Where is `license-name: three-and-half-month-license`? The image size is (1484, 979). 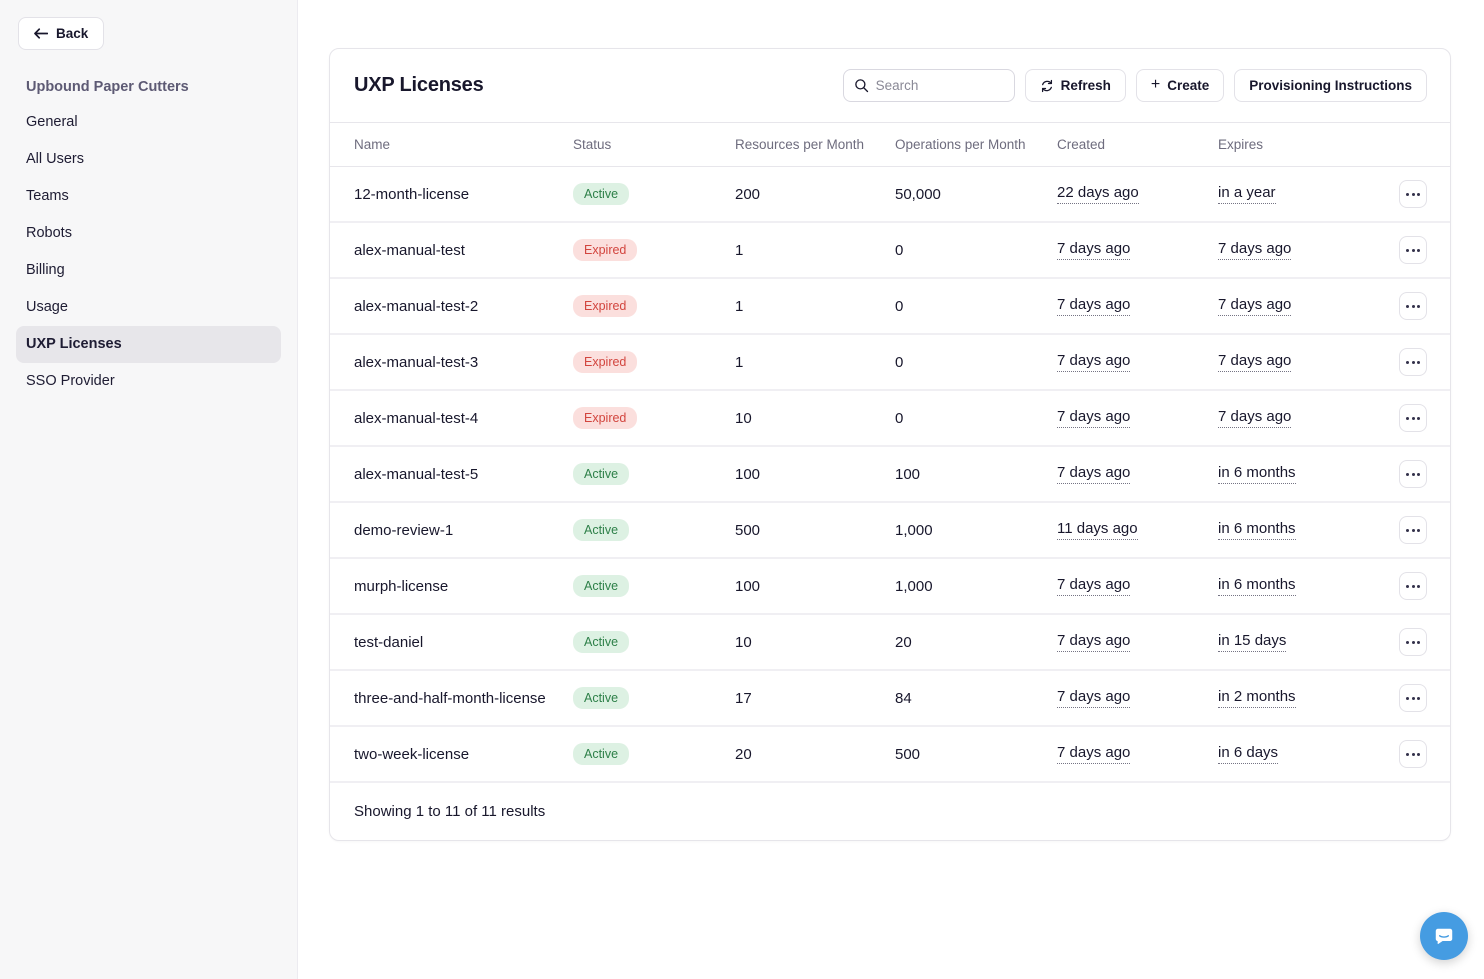 license-name: three-and-half-month-license is located at coordinates (450, 698).